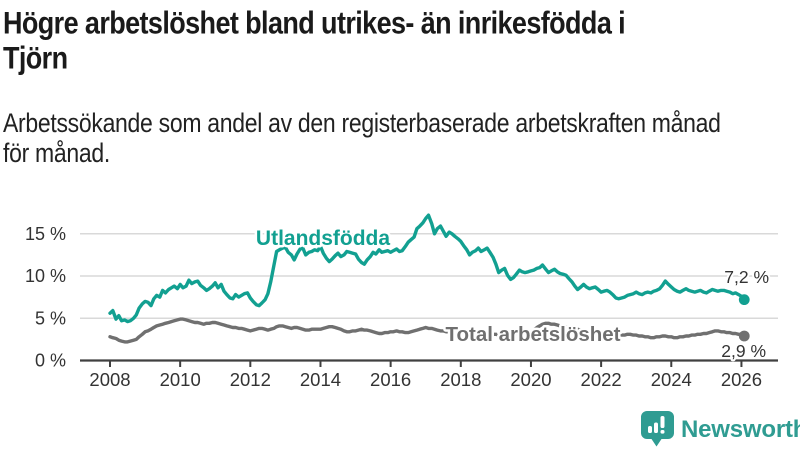 Image resolution: width=800 pixels, height=450 pixels. Describe the element at coordinates (671, 379) in the screenshot. I see `x-tick-label-2024: 2024` at that location.